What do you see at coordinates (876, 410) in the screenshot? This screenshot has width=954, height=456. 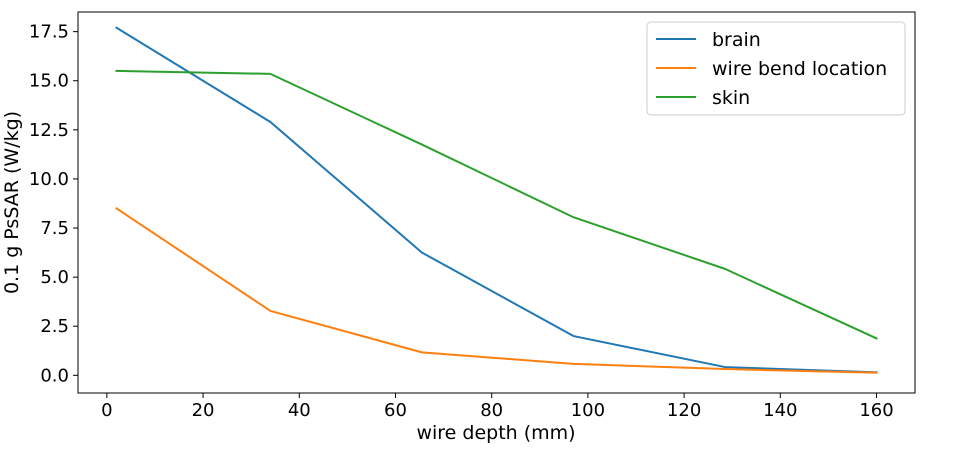 I see `x-tick-label: 160` at bounding box center [876, 410].